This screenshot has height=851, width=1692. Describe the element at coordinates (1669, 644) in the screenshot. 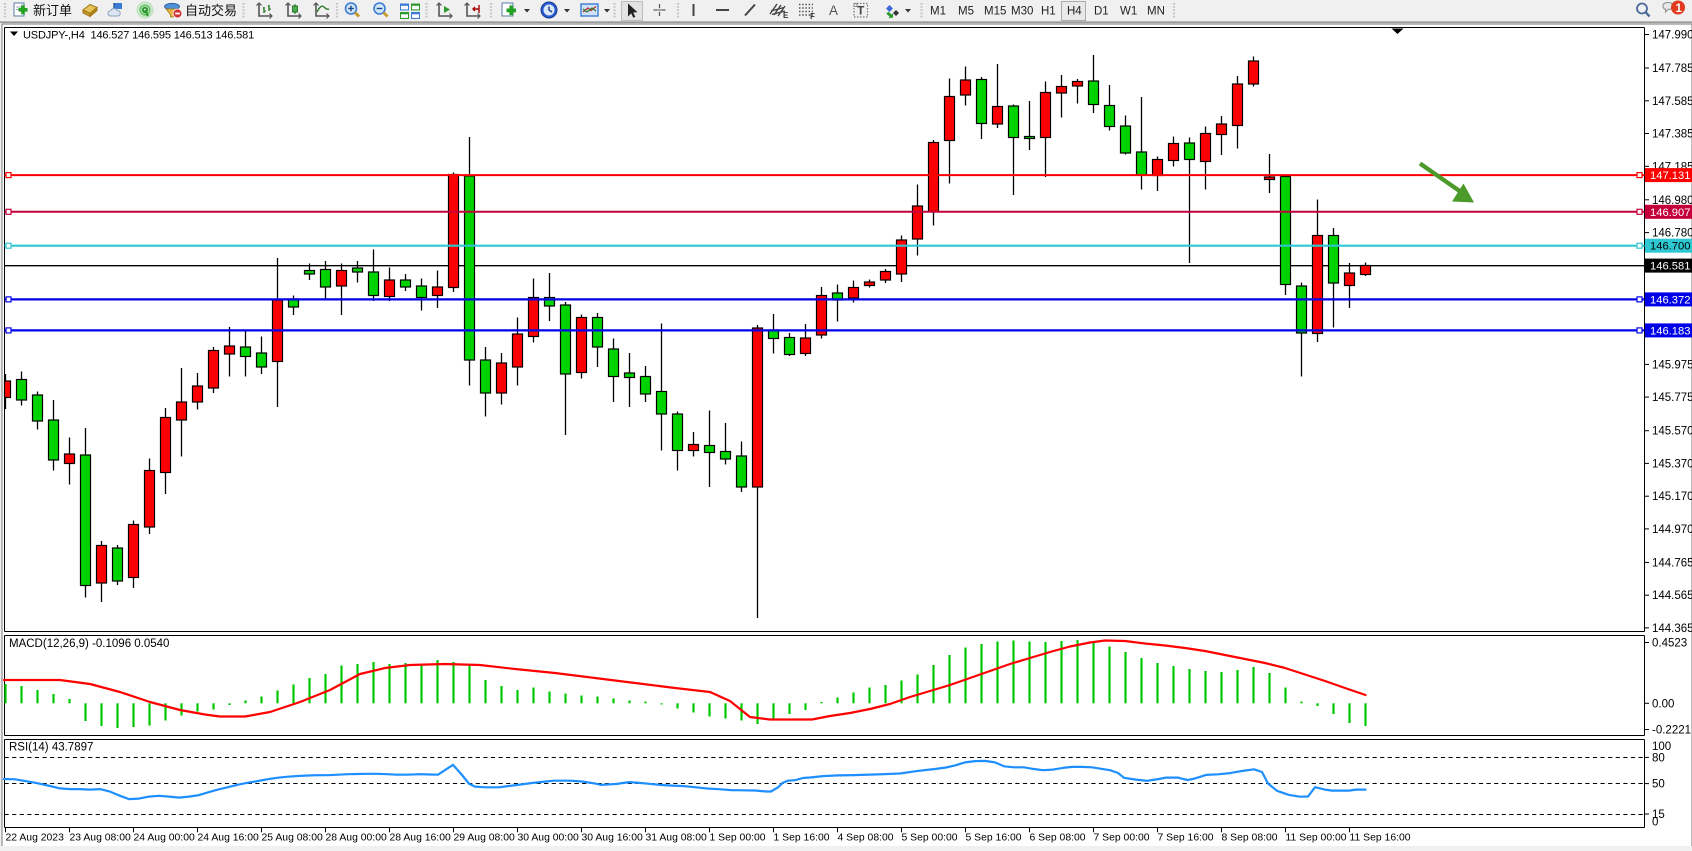

I see `svg-text: 0.4523` at that location.